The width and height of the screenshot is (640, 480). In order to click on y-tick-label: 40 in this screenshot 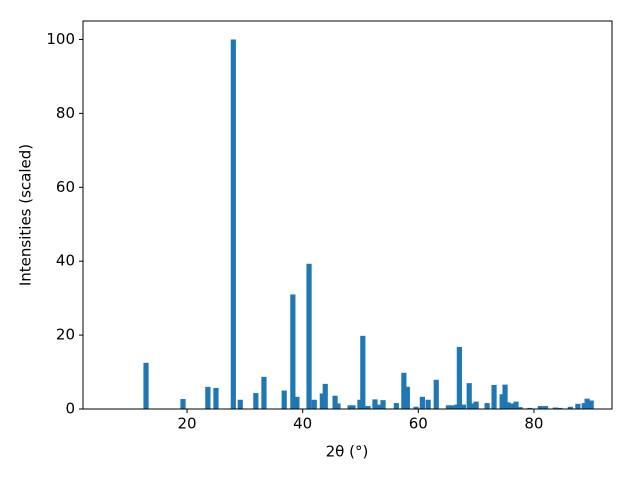, I will do `click(65, 261)`.